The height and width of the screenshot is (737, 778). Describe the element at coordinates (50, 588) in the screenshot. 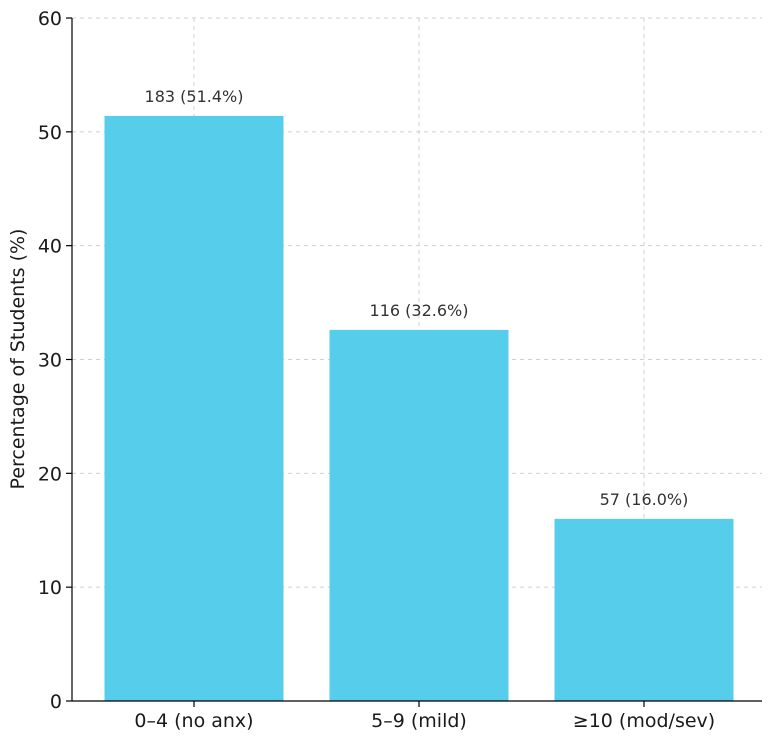

I see `y-tick-label: 10` at that location.